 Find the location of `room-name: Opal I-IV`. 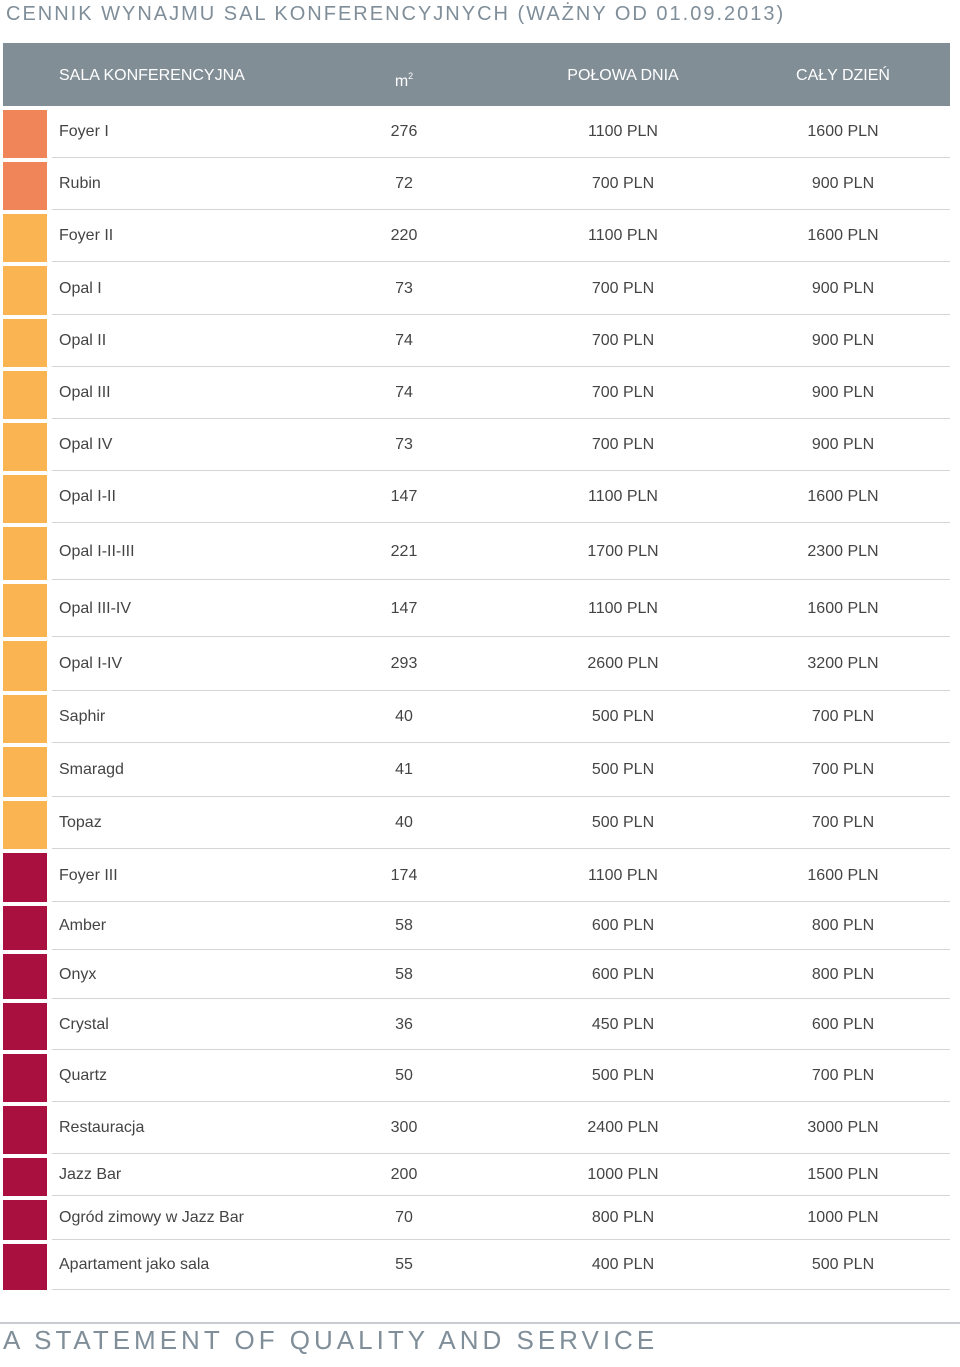

room-name: Opal I-IV is located at coordinates (91, 663).